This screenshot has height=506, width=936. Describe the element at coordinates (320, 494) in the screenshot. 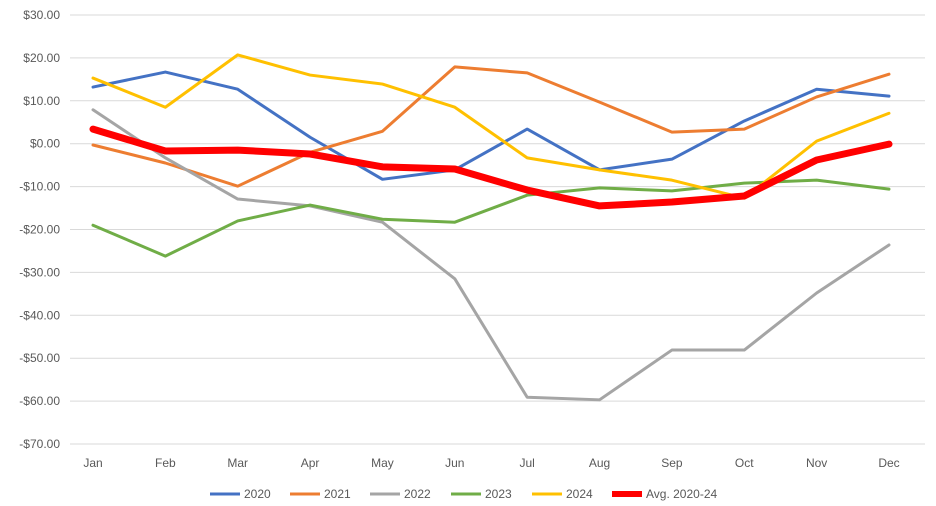

I see `legend-item: 2021` at that location.